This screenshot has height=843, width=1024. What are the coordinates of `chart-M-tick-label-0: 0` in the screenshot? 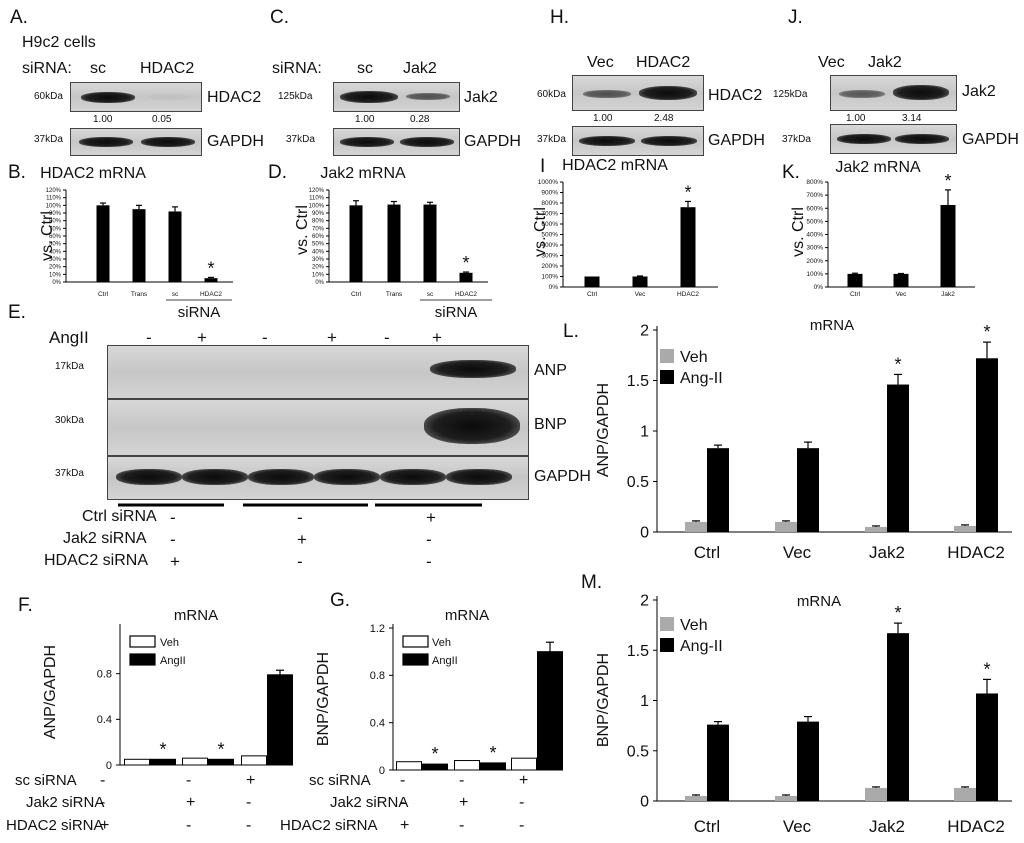 It's located at (644, 802).